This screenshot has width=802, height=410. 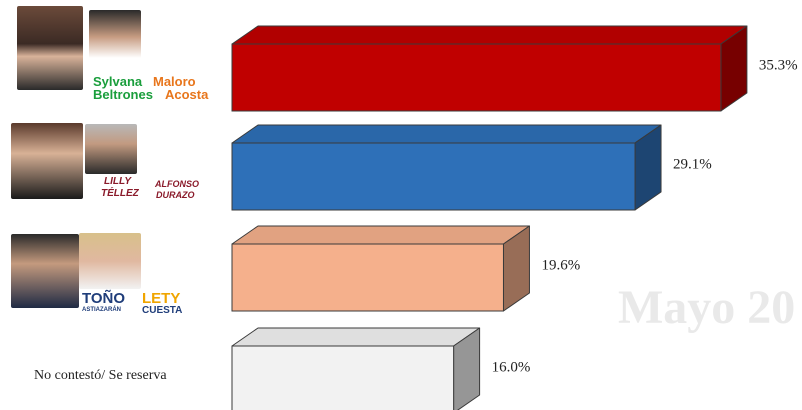 What do you see at coordinates (778, 66) in the screenshot?
I see `bar-1-value-label: 35.3%` at bounding box center [778, 66].